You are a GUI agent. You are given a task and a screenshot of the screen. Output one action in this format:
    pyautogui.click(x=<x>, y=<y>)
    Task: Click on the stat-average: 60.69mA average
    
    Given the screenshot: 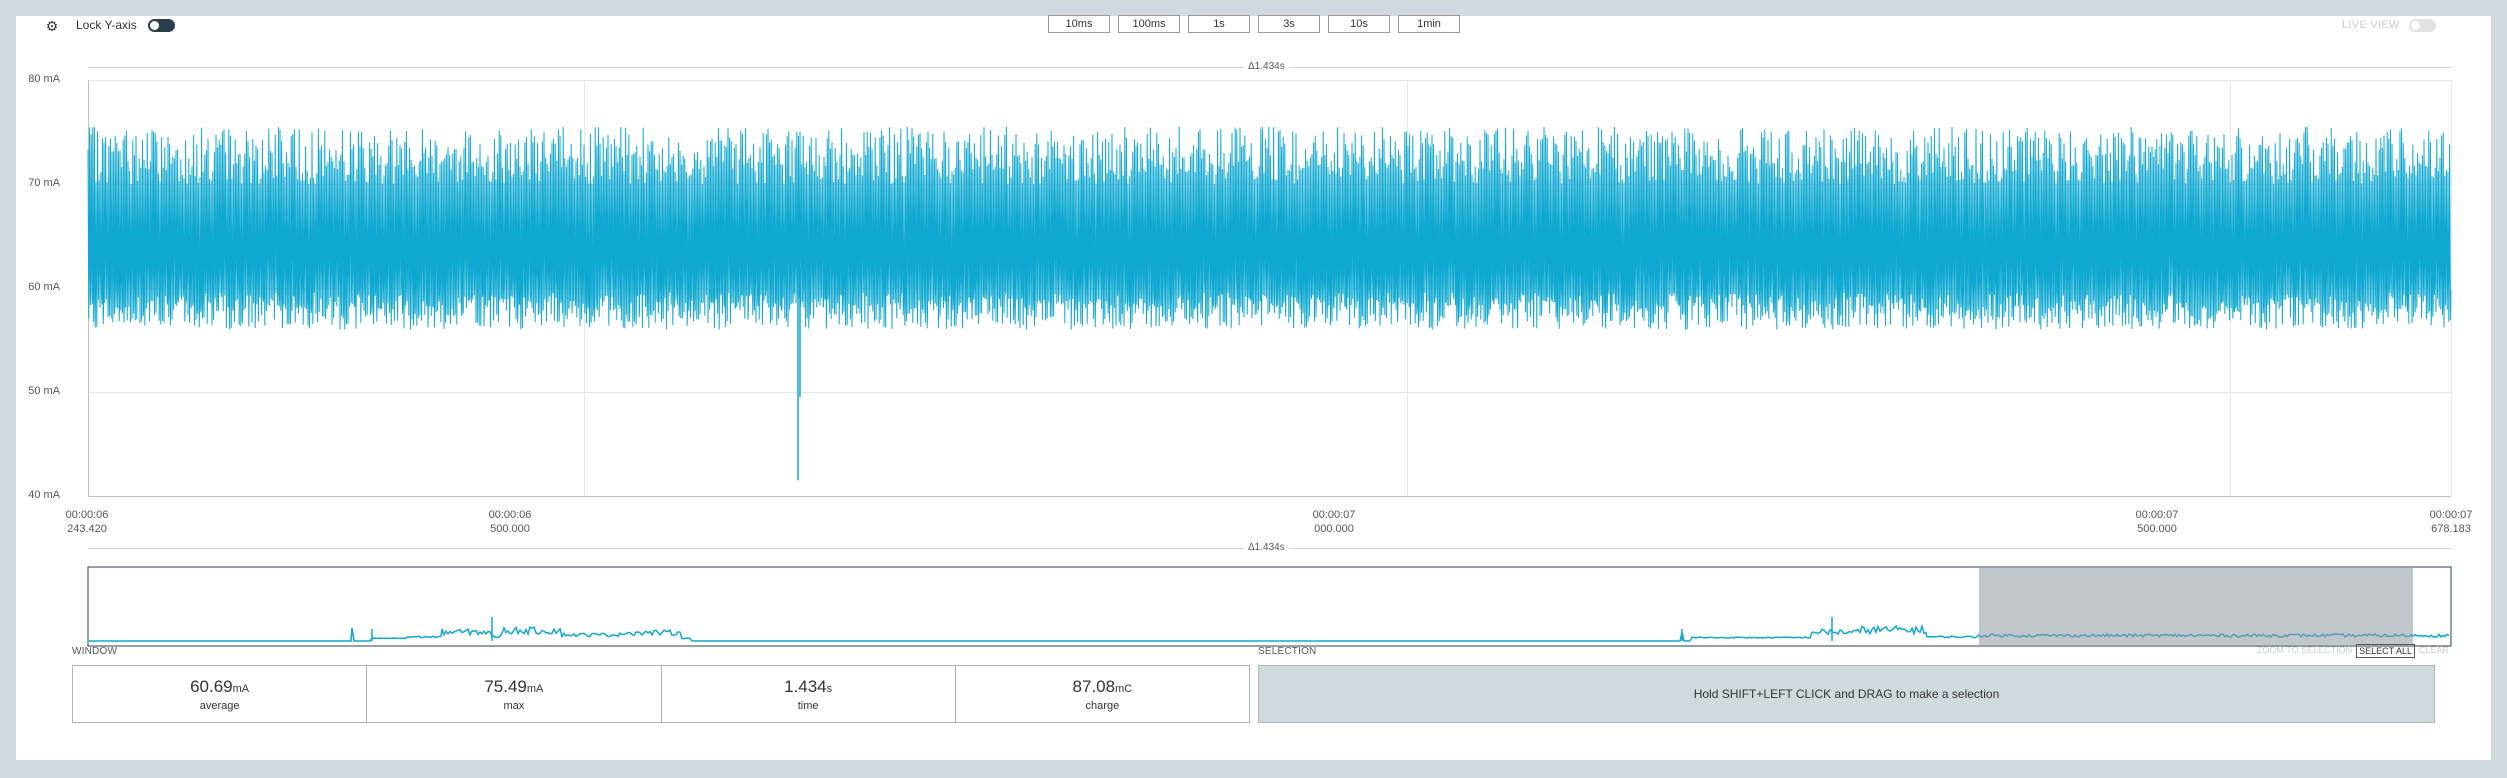 What is the action you would take?
    pyautogui.click(x=220, y=694)
    